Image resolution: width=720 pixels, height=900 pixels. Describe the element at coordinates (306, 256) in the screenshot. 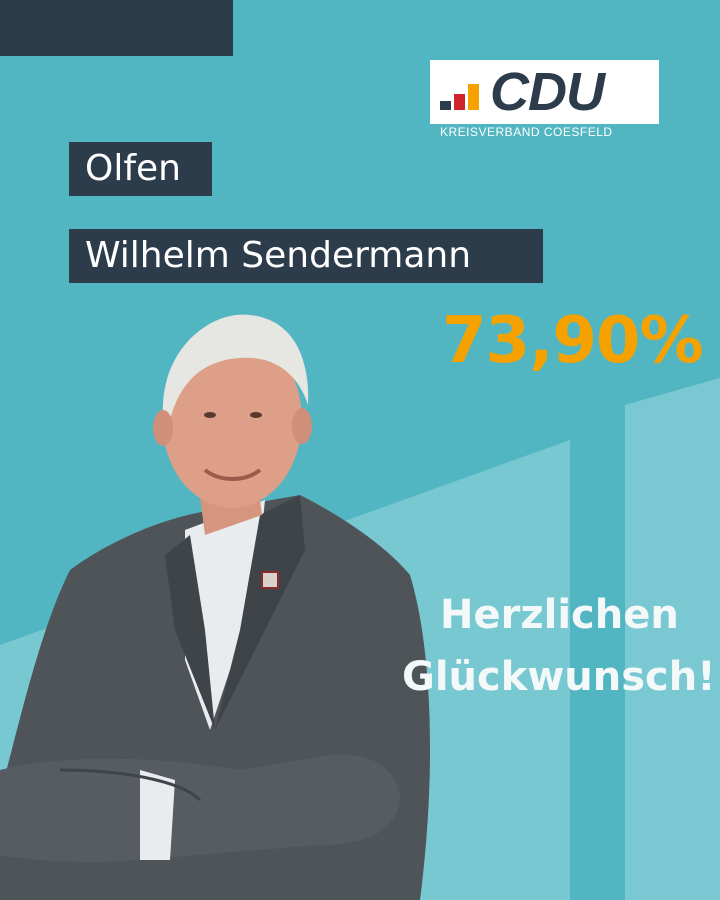

I see `candidate-name: Wilhelm Sendermann` at that location.